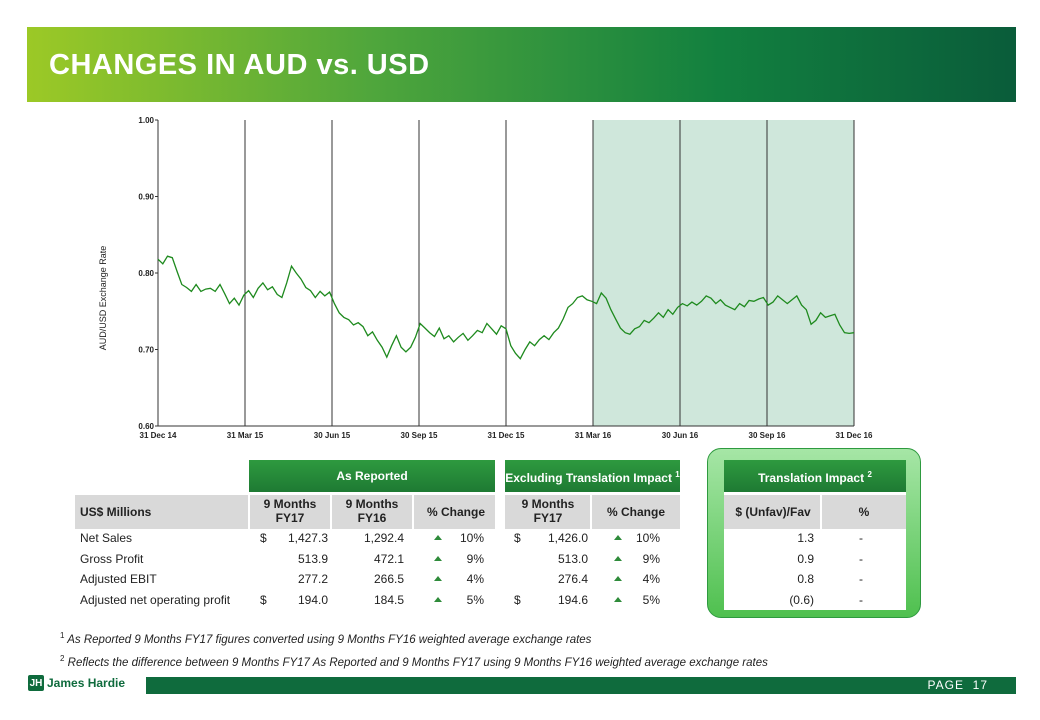  What do you see at coordinates (572, 559) in the screenshot?
I see `excl-value-fy17: 513.0` at bounding box center [572, 559].